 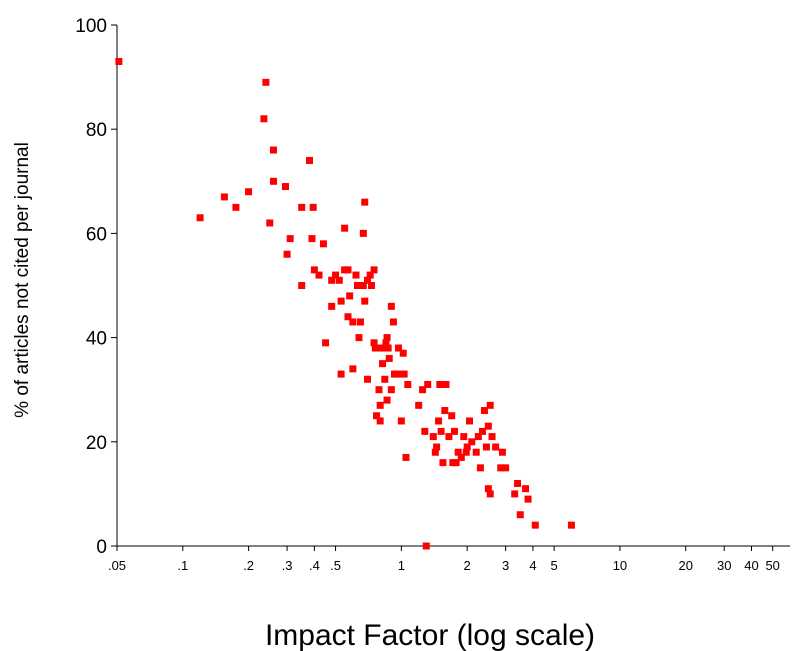 I want to click on x-tick-label: 4, so click(x=532, y=565).